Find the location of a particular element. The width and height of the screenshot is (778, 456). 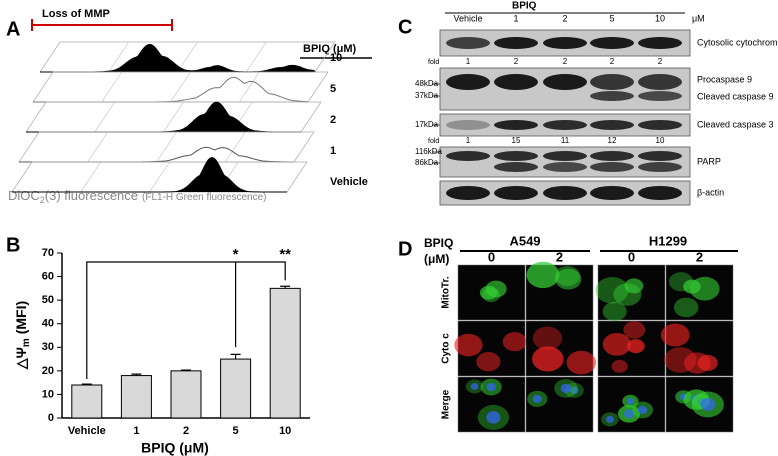

label-part: △Ψ is located at coordinates (21, 358).